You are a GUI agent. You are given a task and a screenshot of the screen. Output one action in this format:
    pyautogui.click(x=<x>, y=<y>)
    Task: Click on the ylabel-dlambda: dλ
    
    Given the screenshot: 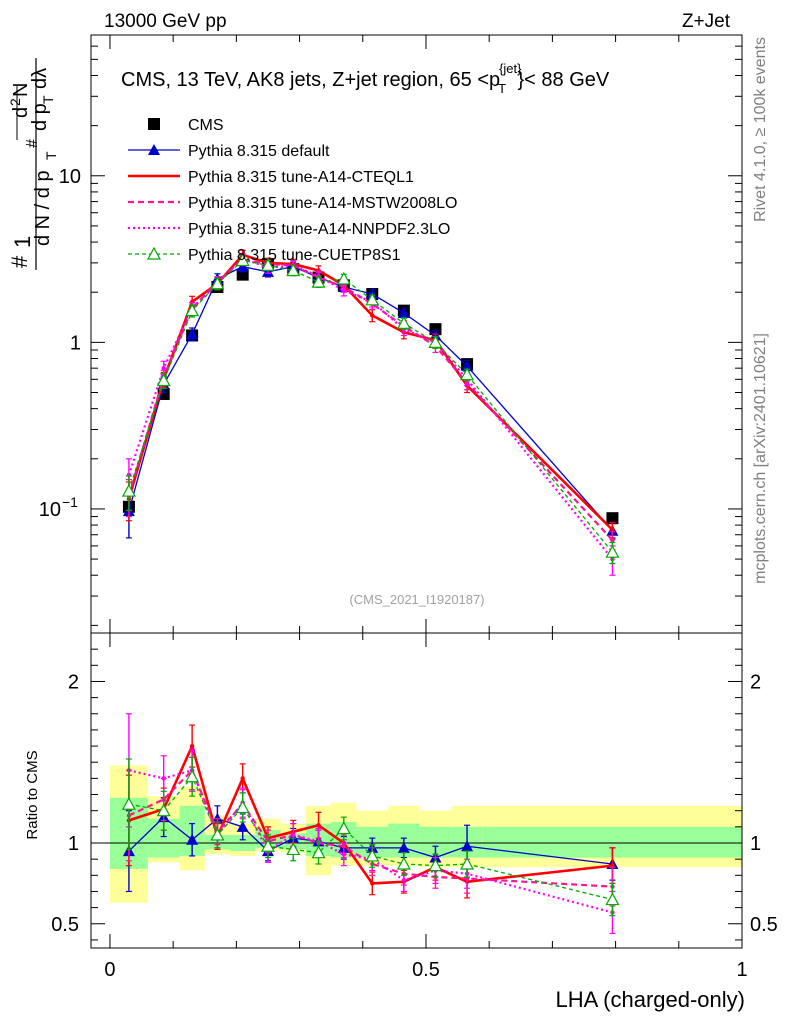 What is the action you would take?
    pyautogui.click(x=40, y=78)
    